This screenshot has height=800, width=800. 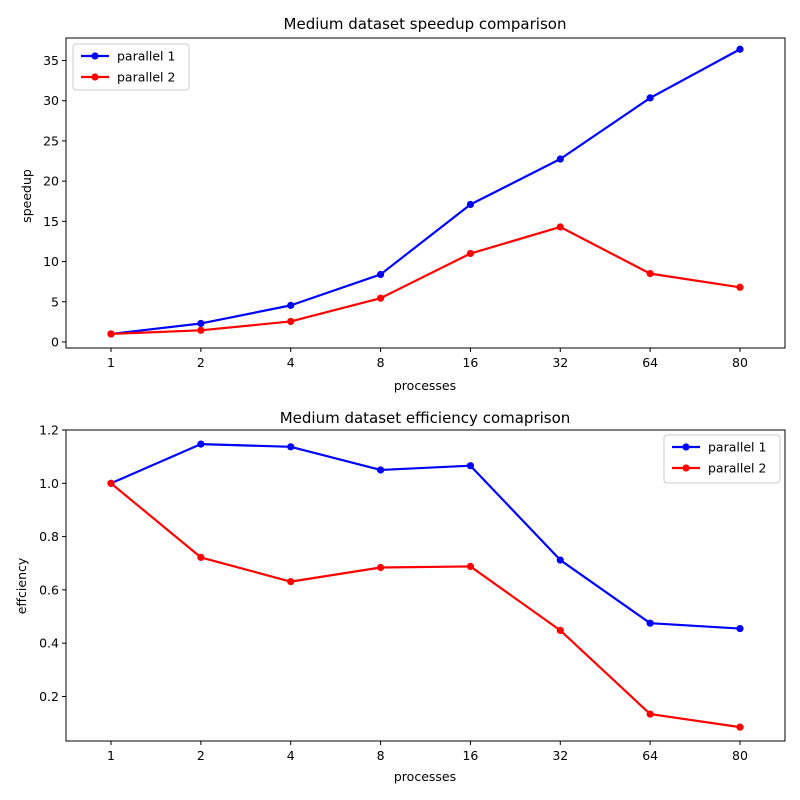 I want to click on speedup-x-axis-label: processes, so click(x=425, y=385).